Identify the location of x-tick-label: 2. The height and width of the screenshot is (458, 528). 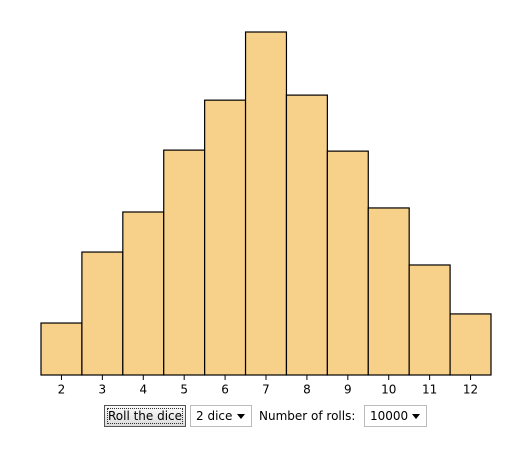
(62, 390).